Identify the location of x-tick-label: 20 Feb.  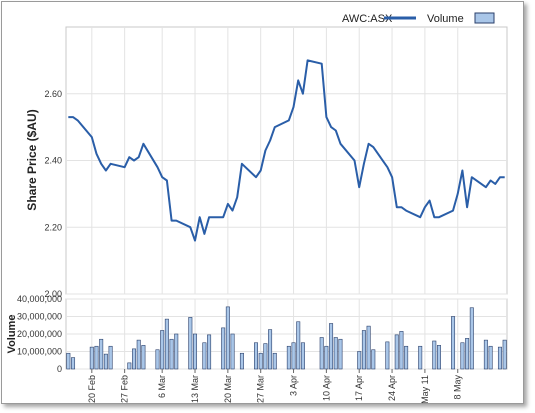
(92, 389).